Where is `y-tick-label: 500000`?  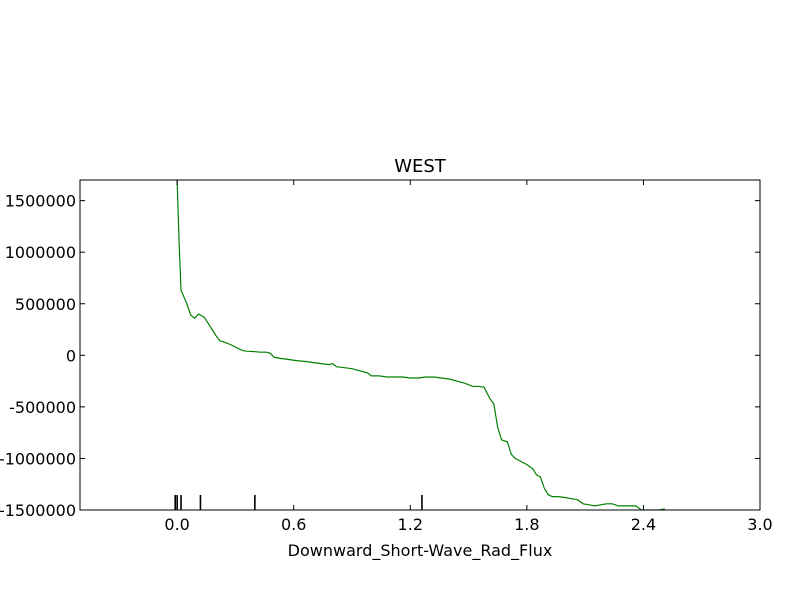 y-tick-label: 500000 is located at coordinates (45, 304).